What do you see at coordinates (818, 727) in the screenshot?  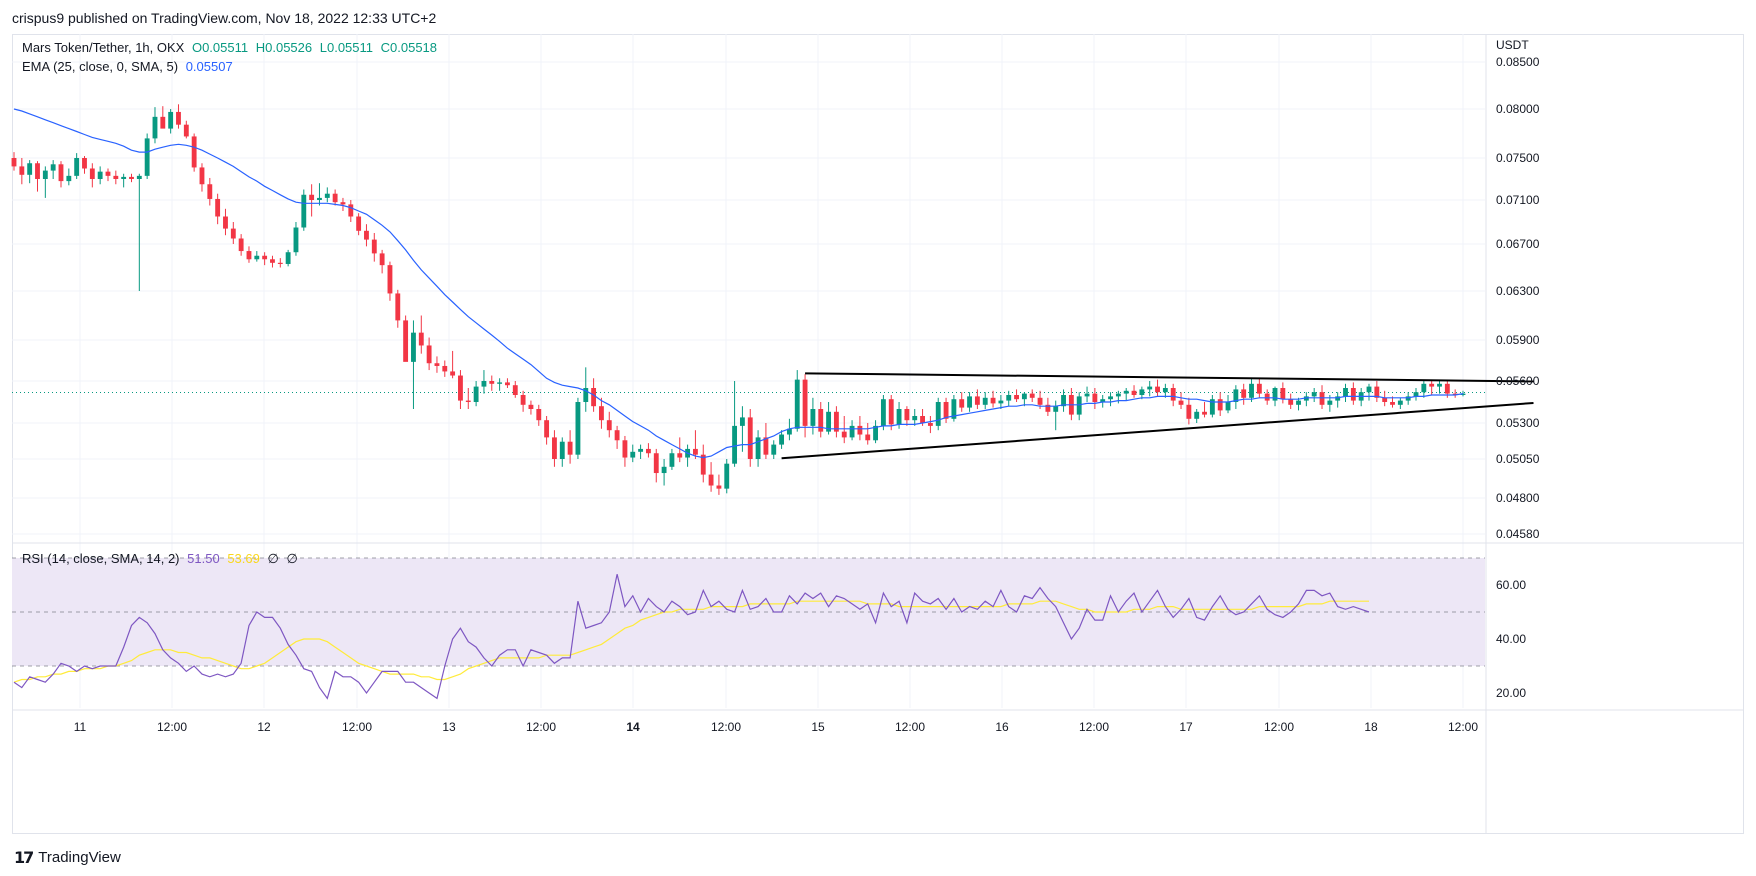 I see `time-tick-label: 15` at bounding box center [818, 727].